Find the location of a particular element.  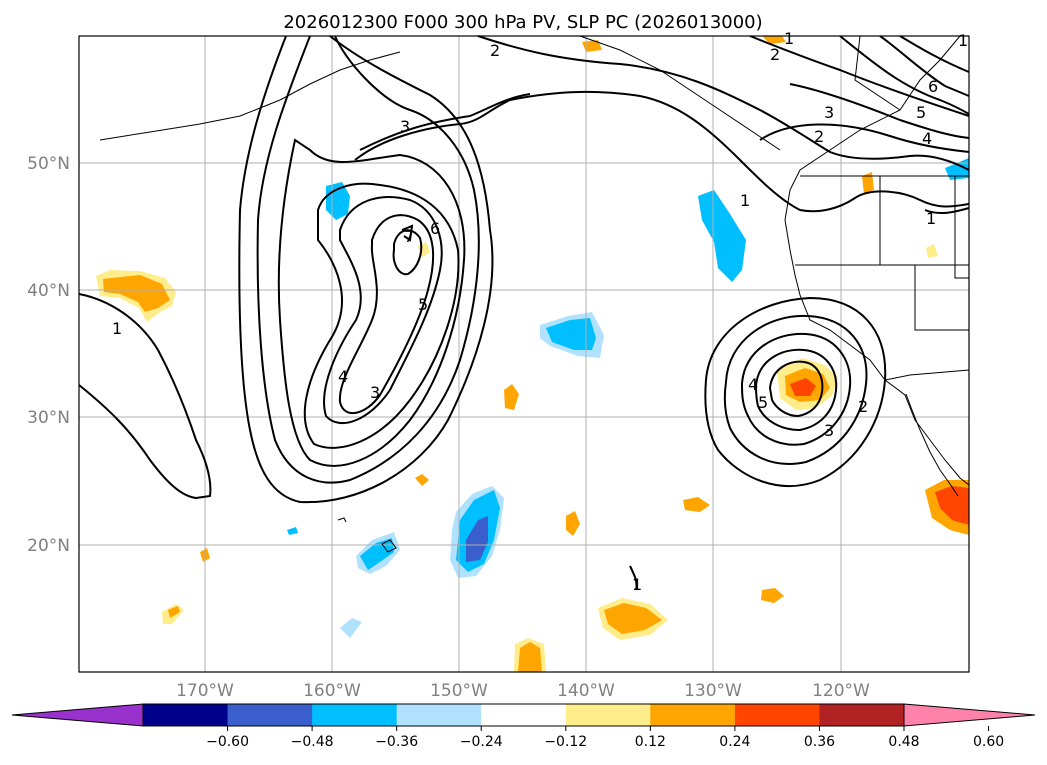

colorbar-tick-label: 0.12 is located at coordinates (650, 742).